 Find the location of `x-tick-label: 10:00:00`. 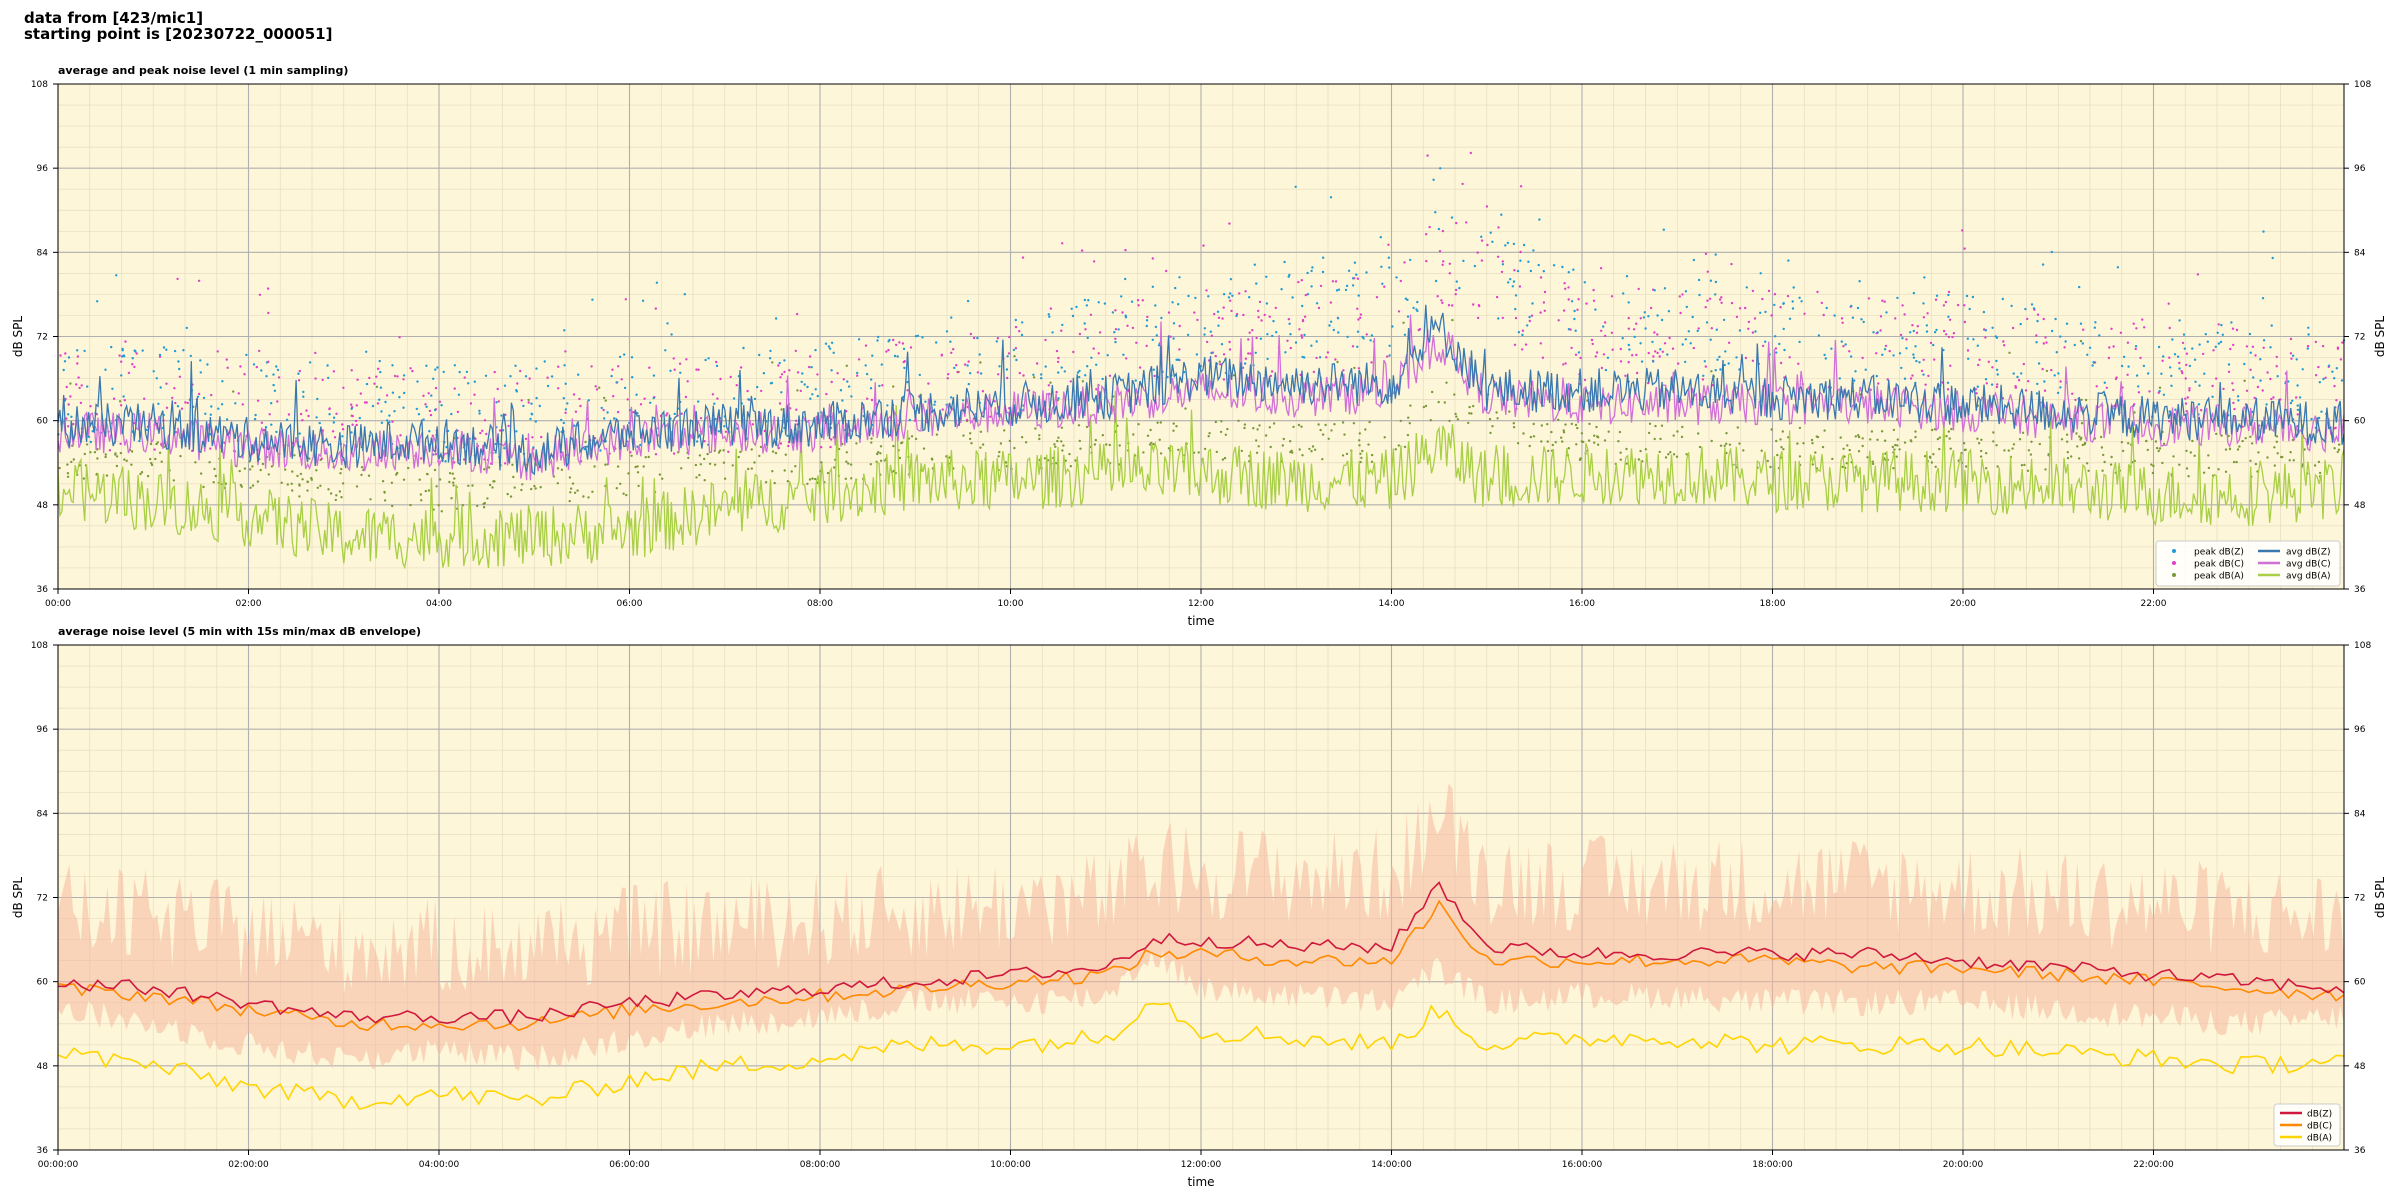

x-tick-label: 10:00:00 is located at coordinates (1010, 1165).